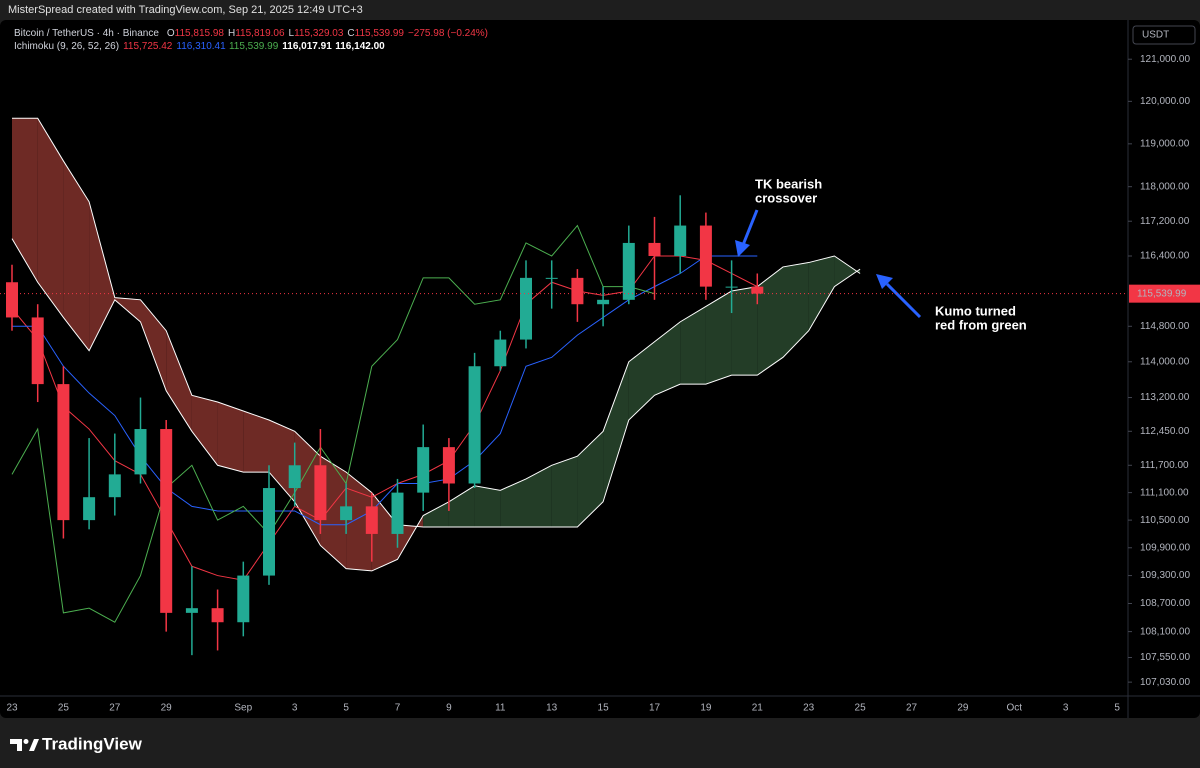  I want to click on y-tick-label: 120,000.00, so click(1165, 101).